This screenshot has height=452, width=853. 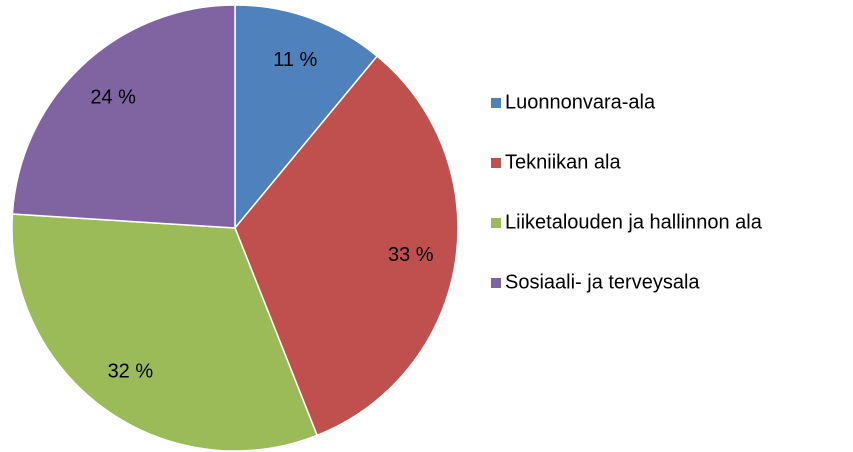 What do you see at coordinates (113, 98) in the screenshot?
I see `data-label: 24 %` at bounding box center [113, 98].